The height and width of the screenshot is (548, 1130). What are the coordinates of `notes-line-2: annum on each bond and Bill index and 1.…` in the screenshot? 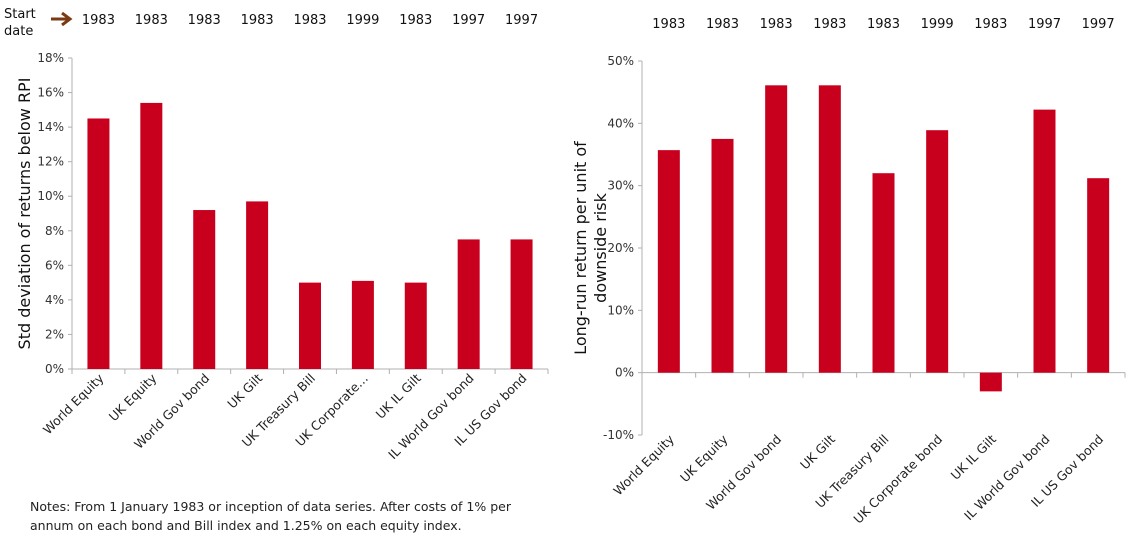 It's located at (246, 525).